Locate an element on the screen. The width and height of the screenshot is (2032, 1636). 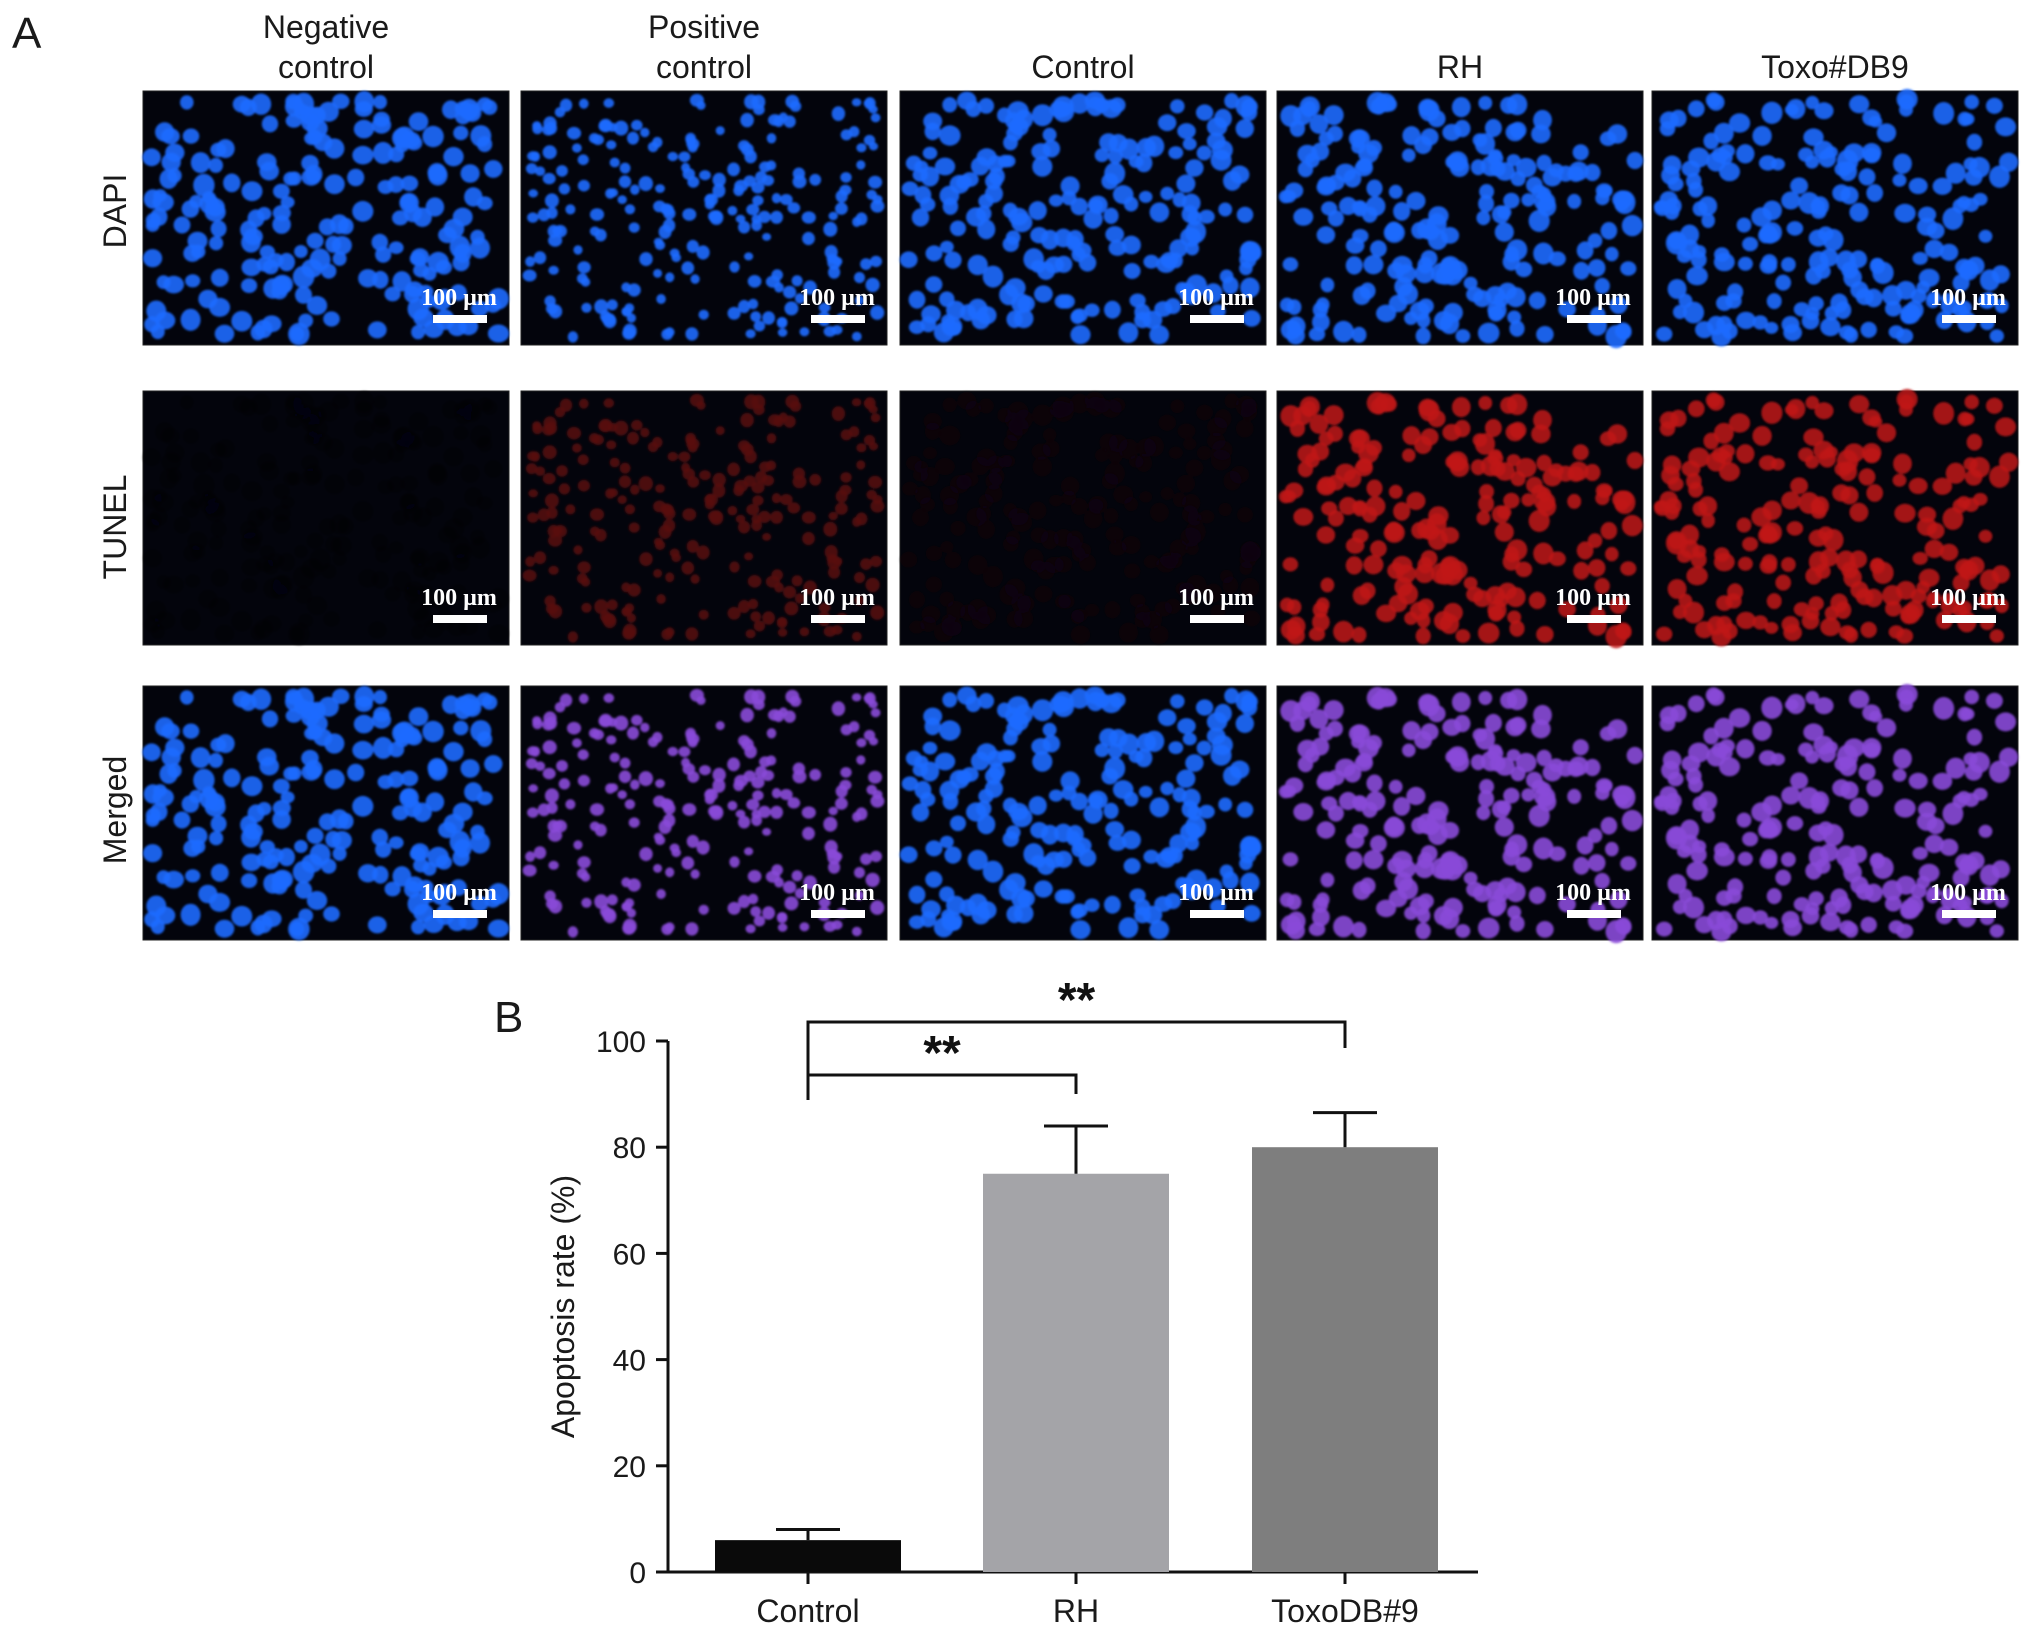
micrograph-frame is located at coordinates (704, 218).